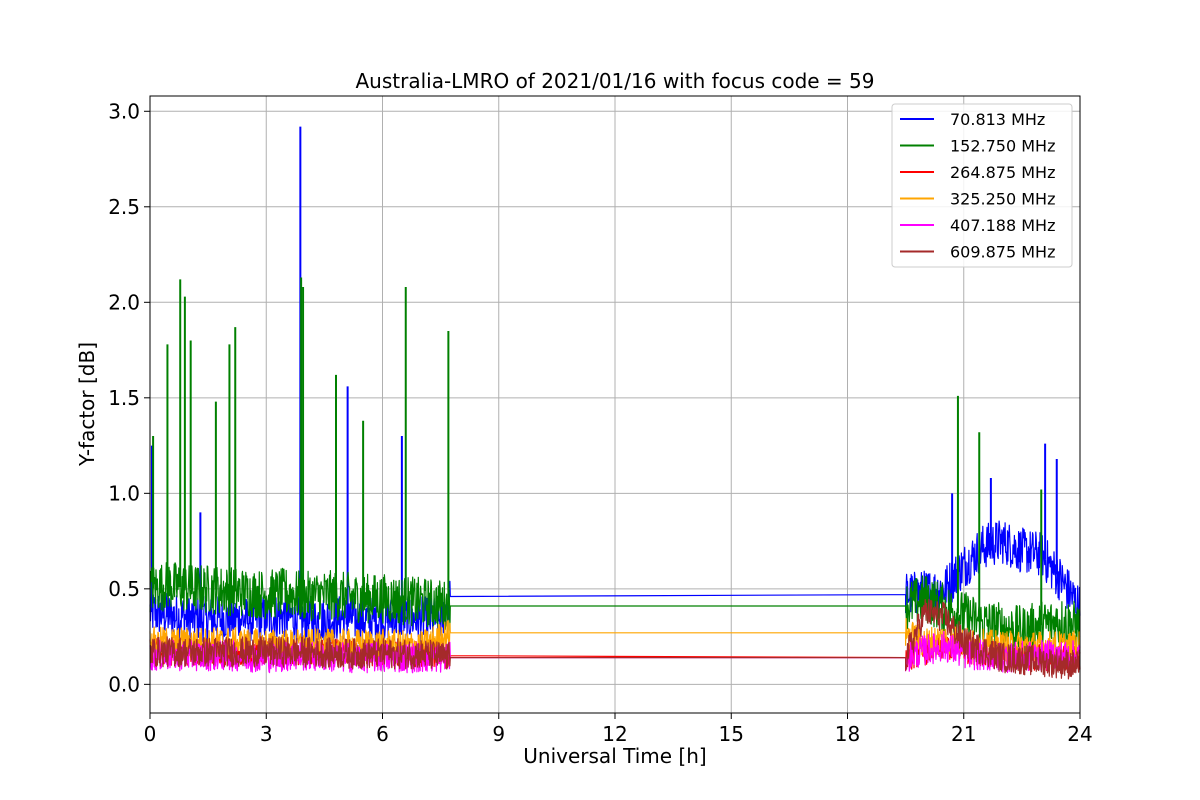  Describe the element at coordinates (124, 302) in the screenshot. I see `y-tick-label: 2.0` at that location.